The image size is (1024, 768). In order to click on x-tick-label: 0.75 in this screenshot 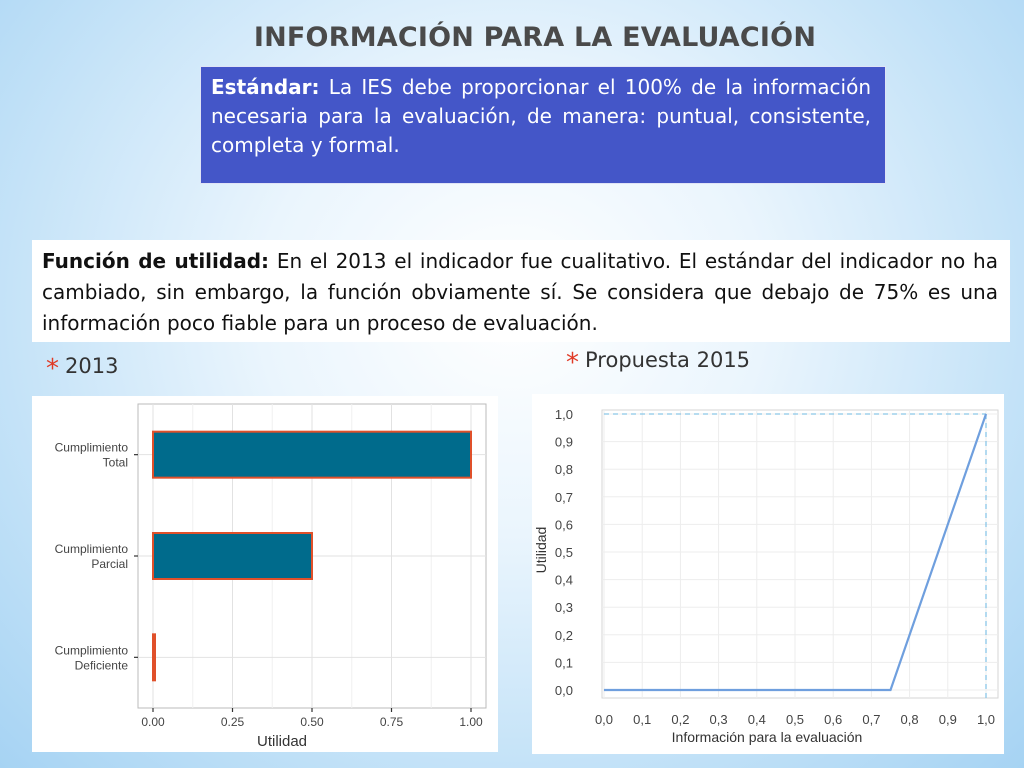, I will do `click(392, 722)`.